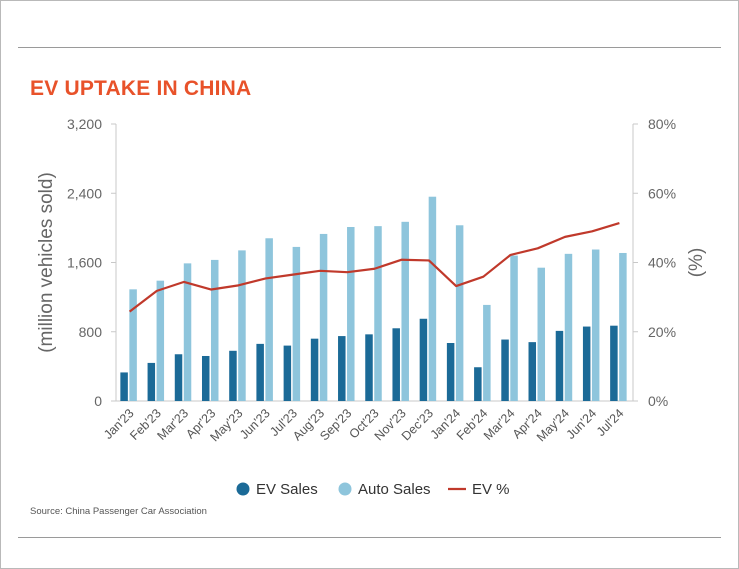 The height and width of the screenshot is (569, 739). I want to click on x-tick-label: Jul'24, so click(610, 422).